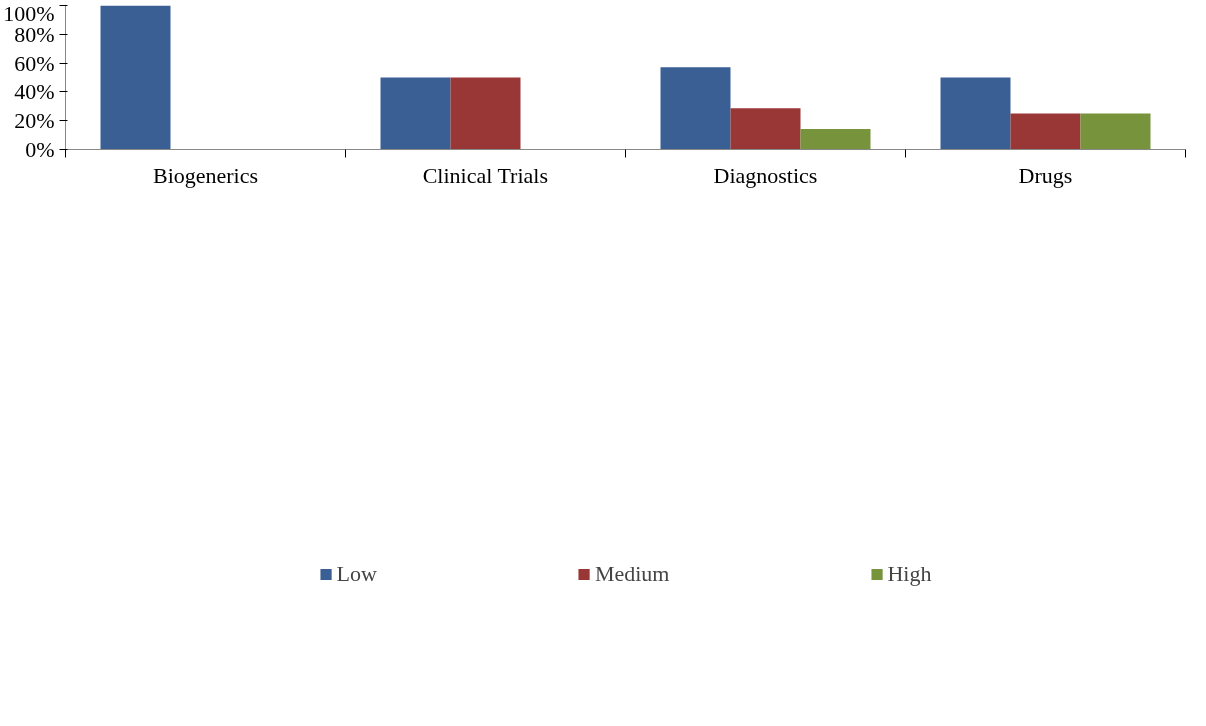  I want to click on y-tick-label: 0%, so click(40, 149).